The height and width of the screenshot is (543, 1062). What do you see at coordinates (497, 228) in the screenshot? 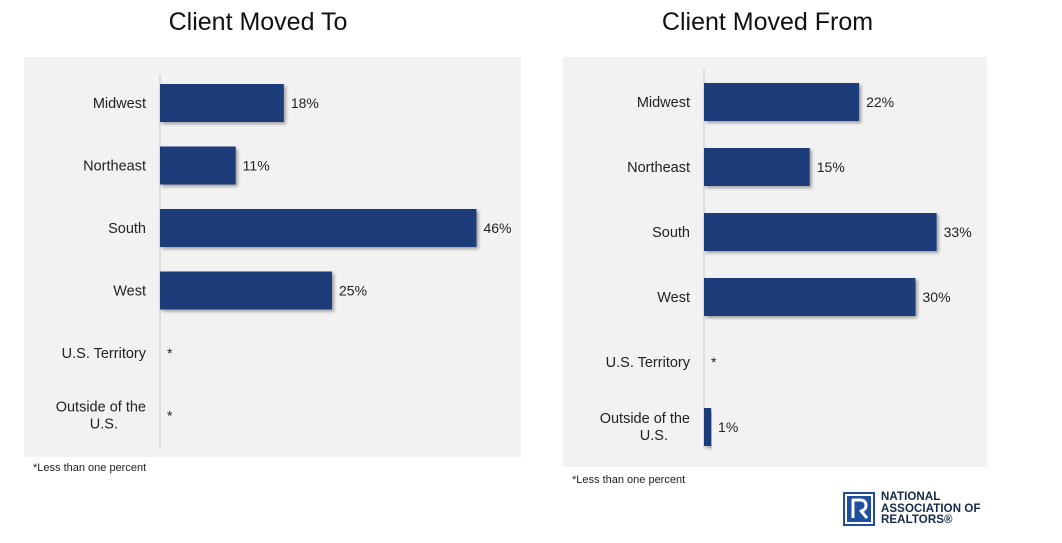
I see `value-label: 46%` at bounding box center [497, 228].